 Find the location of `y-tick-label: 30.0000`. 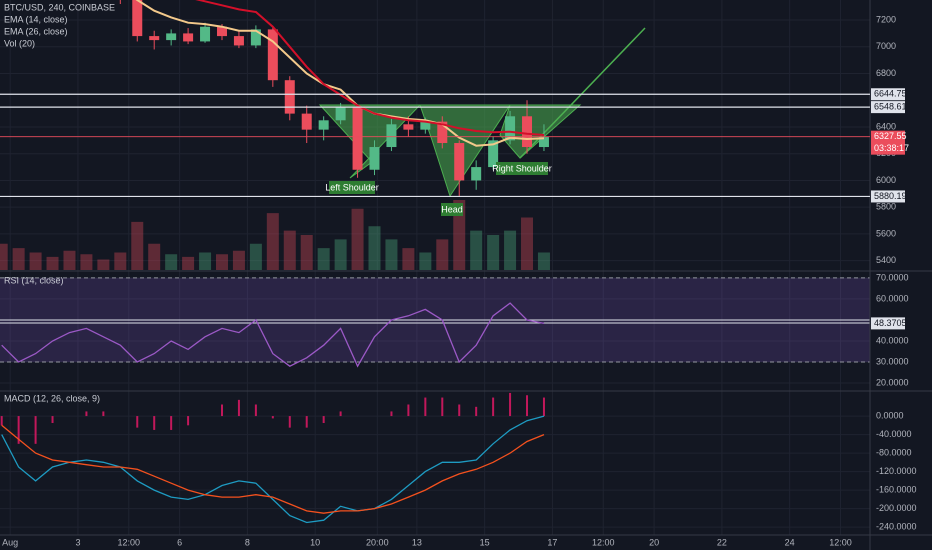

y-tick-label: 30.0000 is located at coordinates (892, 361).